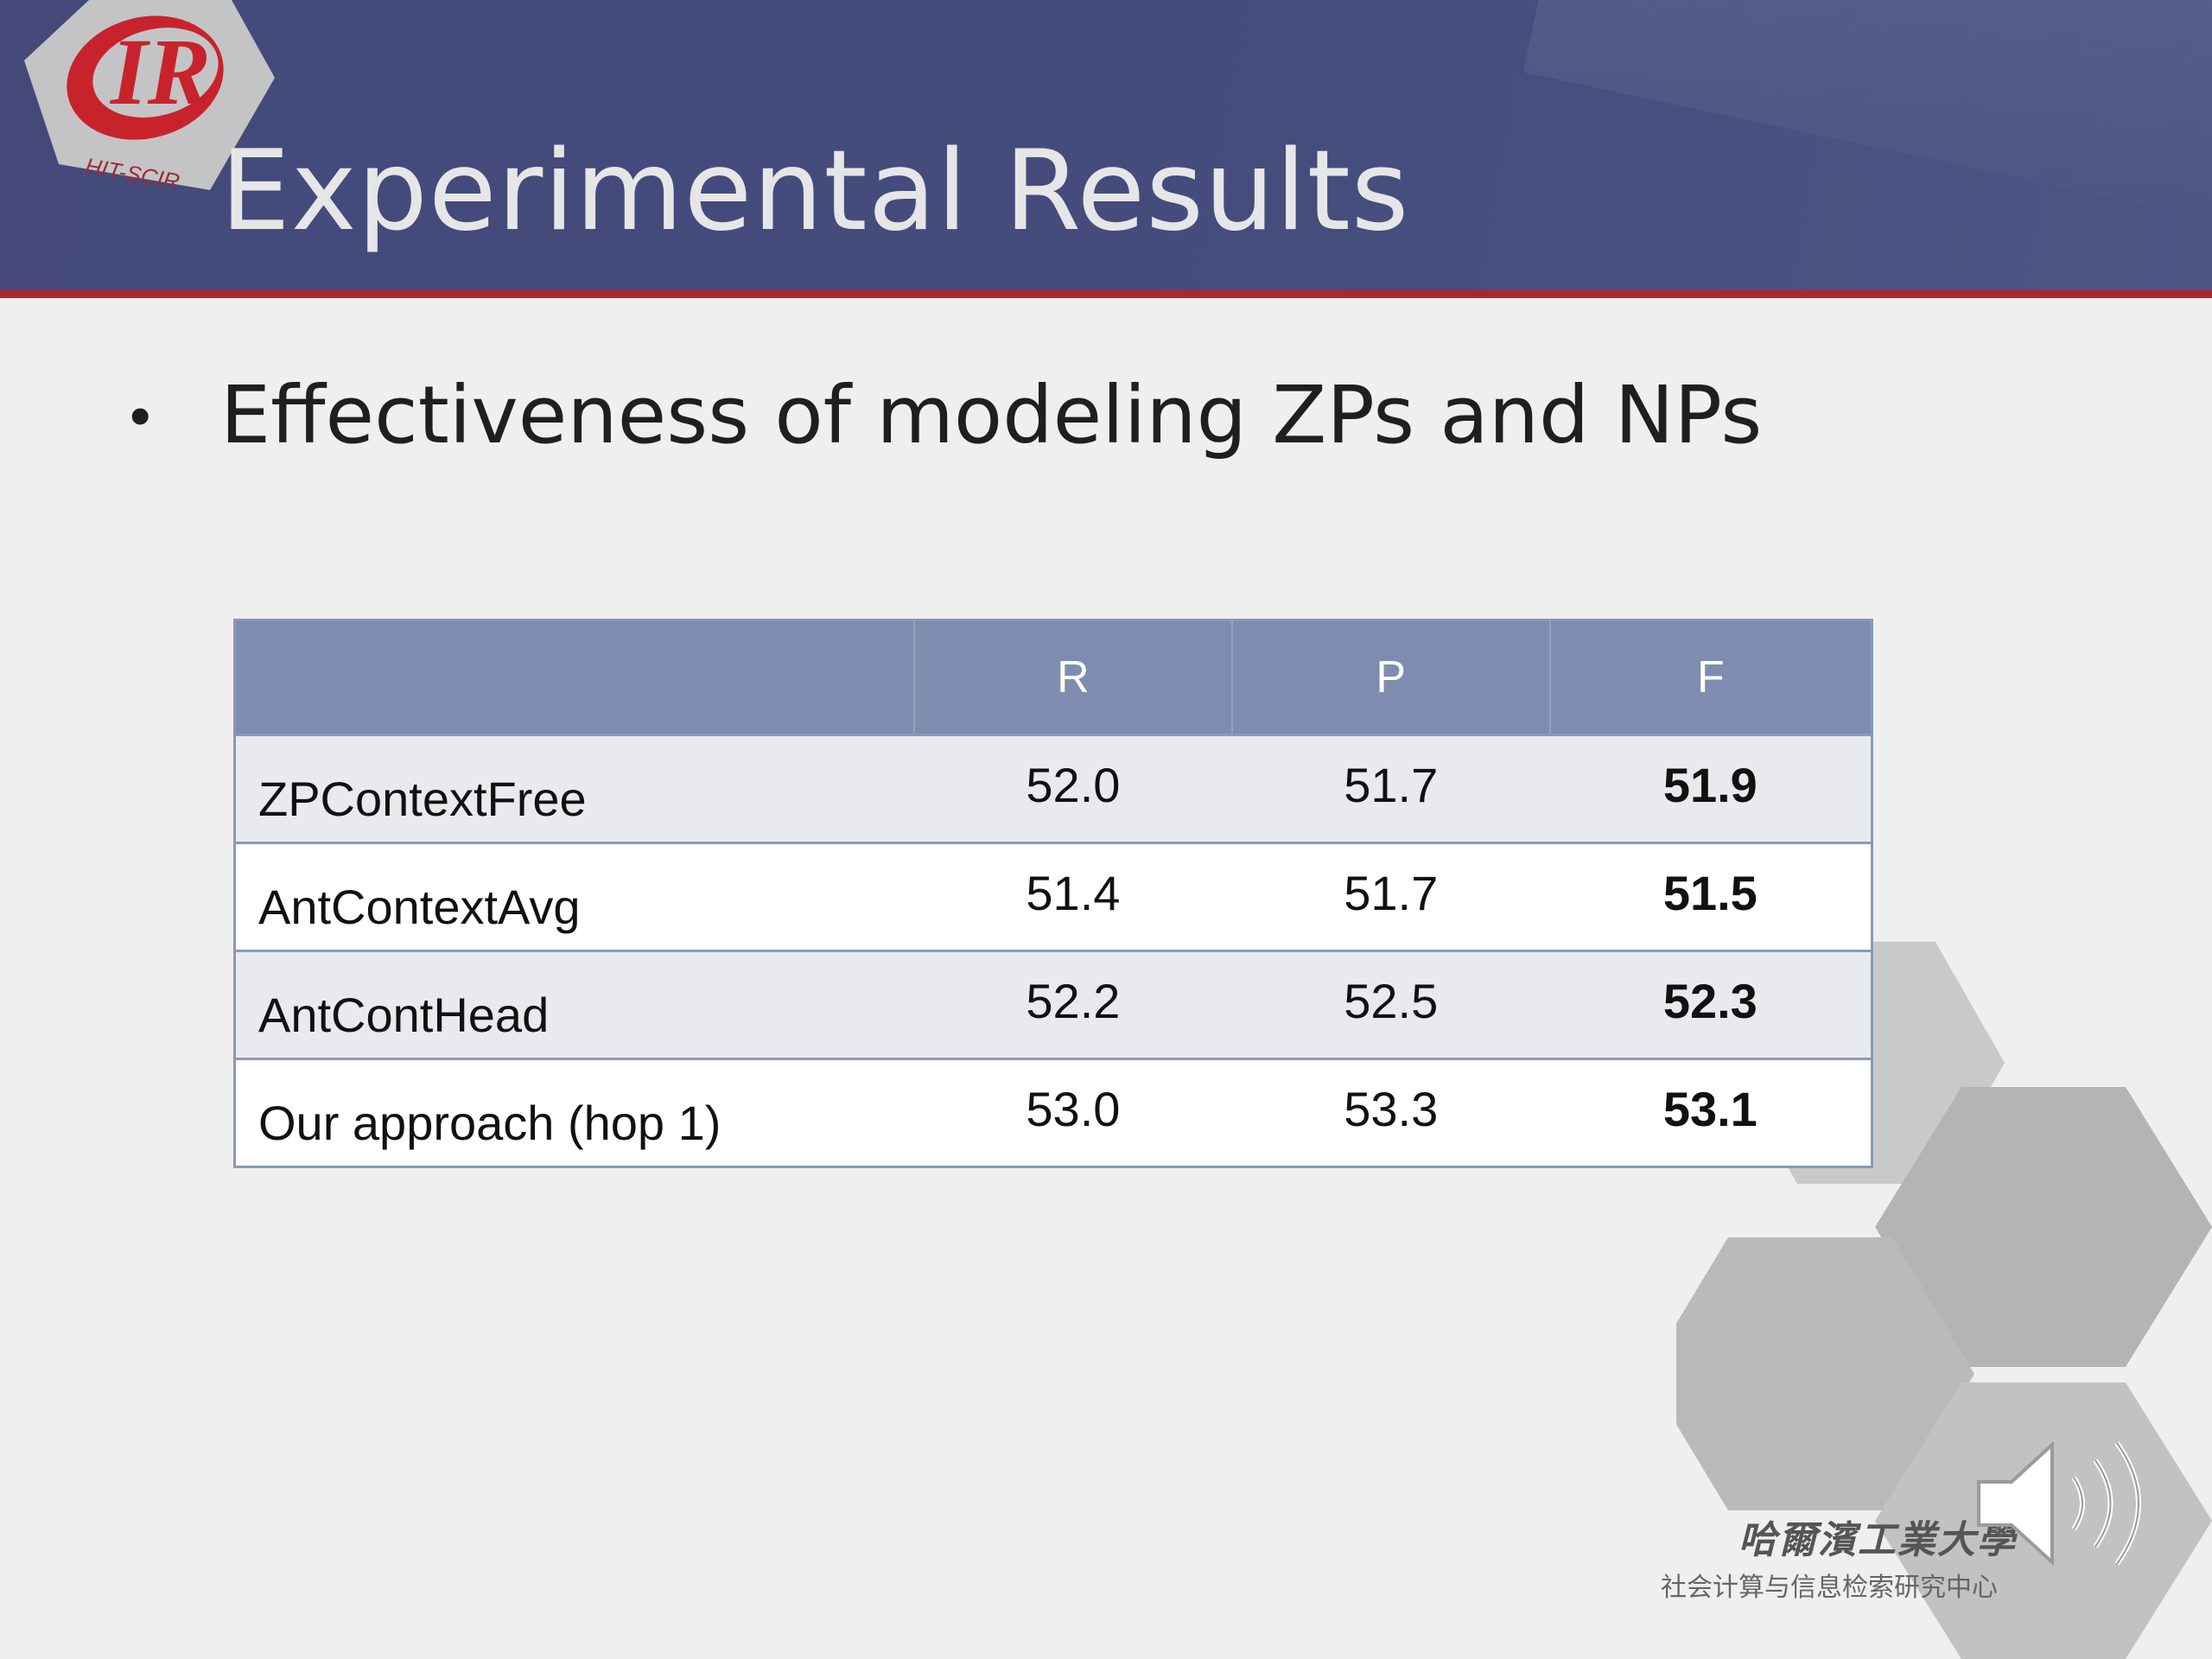 Image resolution: width=2212 pixels, height=1659 pixels. I want to click on cell-p: 52.5, so click(1390, 1004).